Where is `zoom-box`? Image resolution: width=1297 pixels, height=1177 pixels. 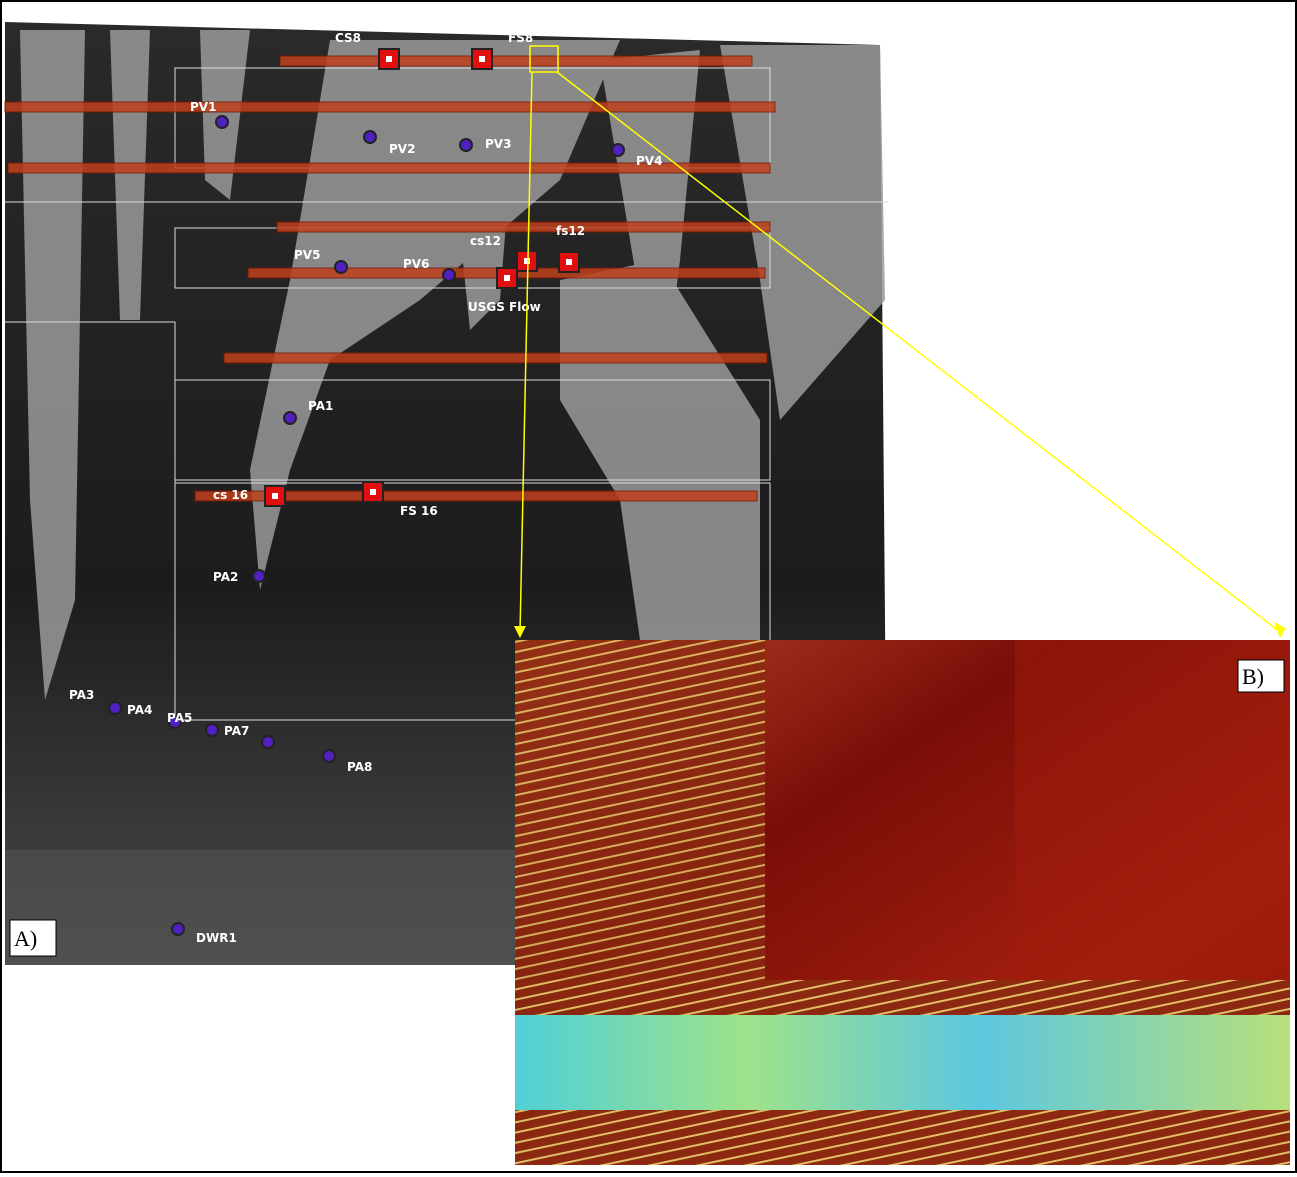 zoom-box is located at coordinates (544, 59).